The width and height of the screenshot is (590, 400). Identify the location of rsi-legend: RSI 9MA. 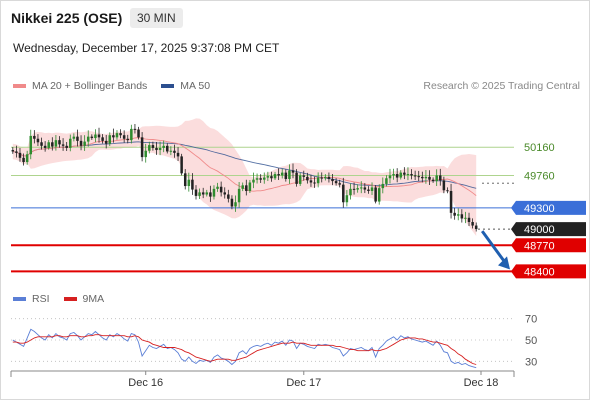
(65, 299).